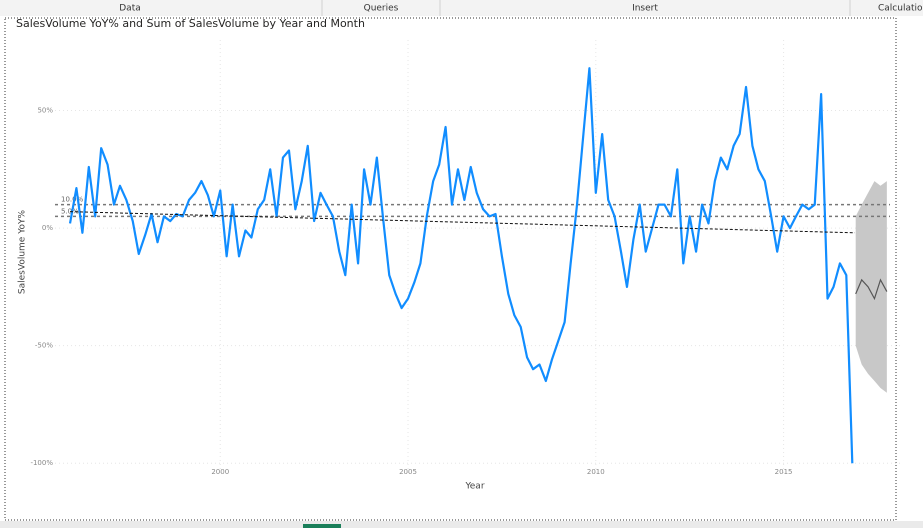 Image resolution: width=923 pixels, height=532 pixels. Describe the element at coordinates (23, 251) in the screenshot. I see `y-axis-label: SalesVolume YoY%` at that location.